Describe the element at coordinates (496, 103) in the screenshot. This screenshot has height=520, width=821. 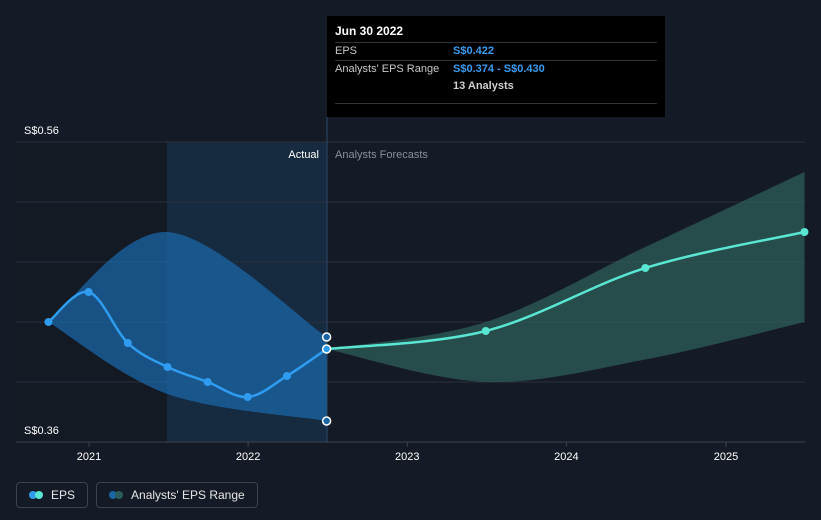
I see `tooltip-divider` at that location.